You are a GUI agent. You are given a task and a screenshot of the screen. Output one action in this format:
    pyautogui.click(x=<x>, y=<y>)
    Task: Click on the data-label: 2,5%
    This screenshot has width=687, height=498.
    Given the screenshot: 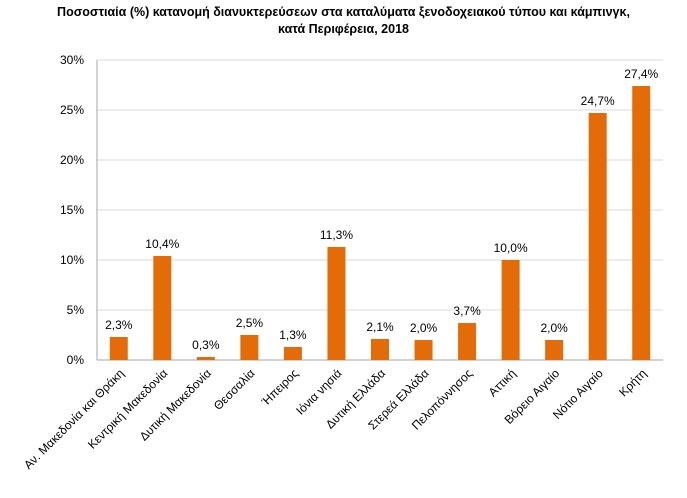 What is the action you would take?
    pyautogui.click(x=250, y=323)
    